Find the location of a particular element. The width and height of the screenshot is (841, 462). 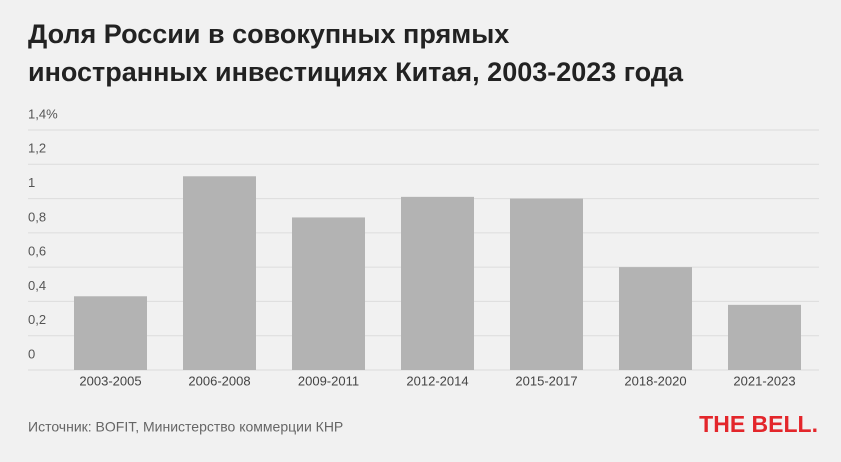

x-tick-label: 2021-2023 is located at coordinates (764, 380).